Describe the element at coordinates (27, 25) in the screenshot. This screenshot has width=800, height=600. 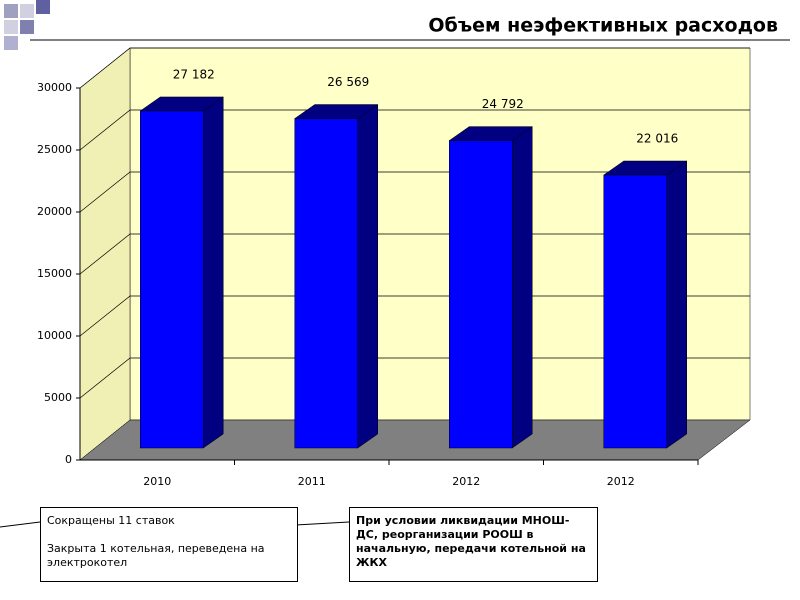
I see `logo-squares` at that location.